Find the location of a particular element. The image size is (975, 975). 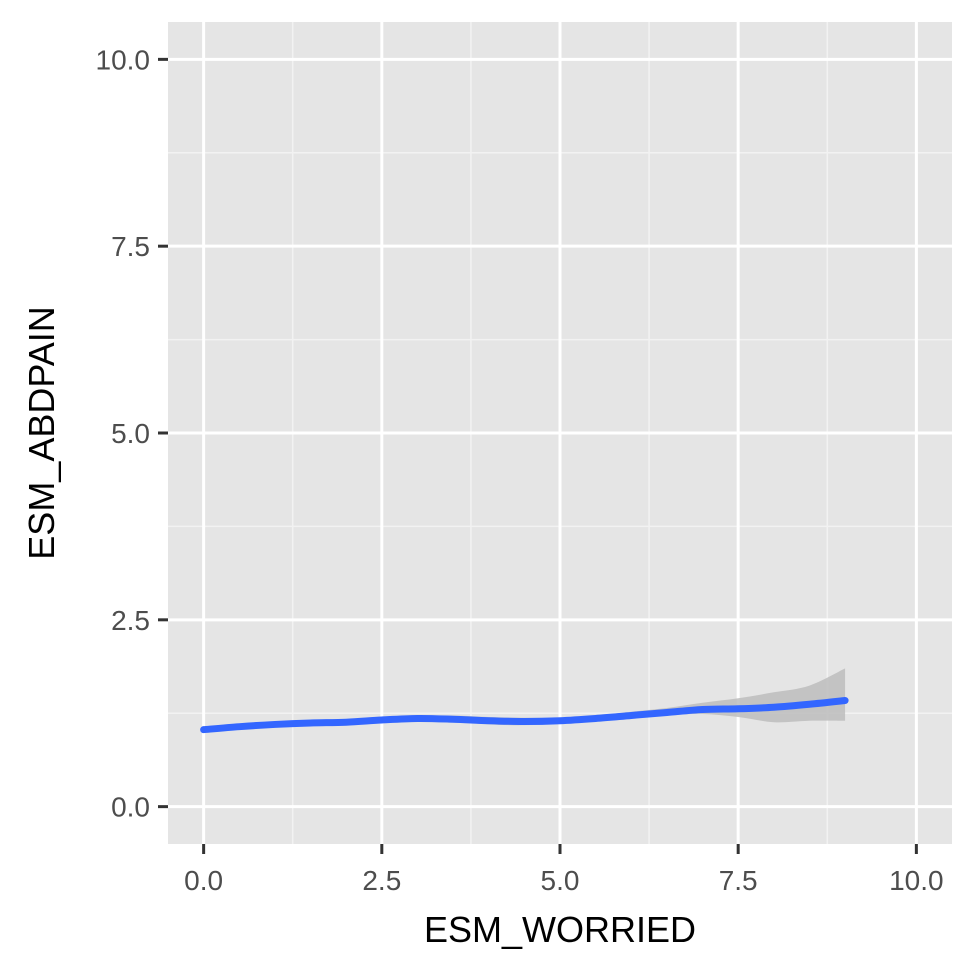

y-tick-label: 0.0 is located at coordinates (130, 807).